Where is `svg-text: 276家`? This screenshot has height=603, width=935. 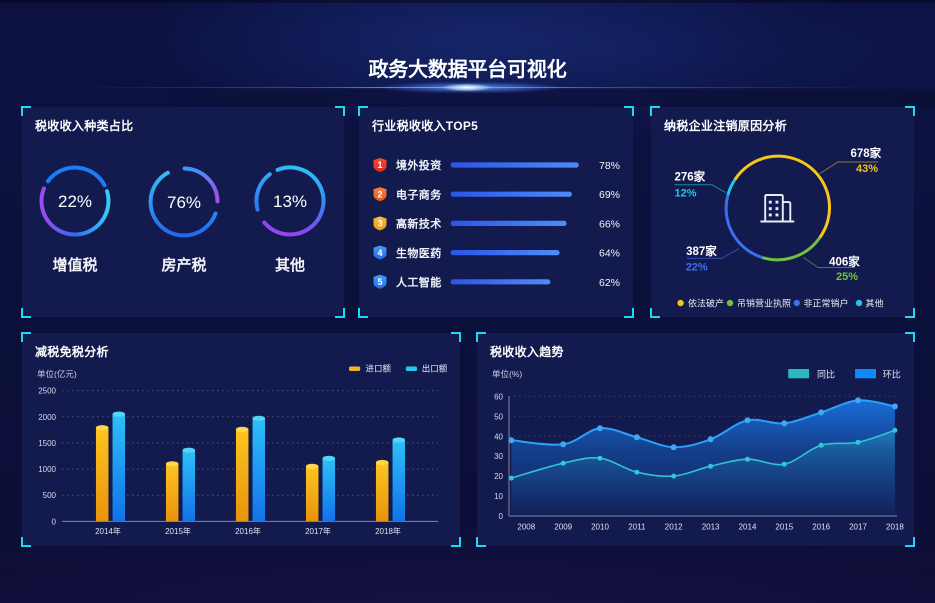 svg-text: 276家 is located at coordinates (690, 177).